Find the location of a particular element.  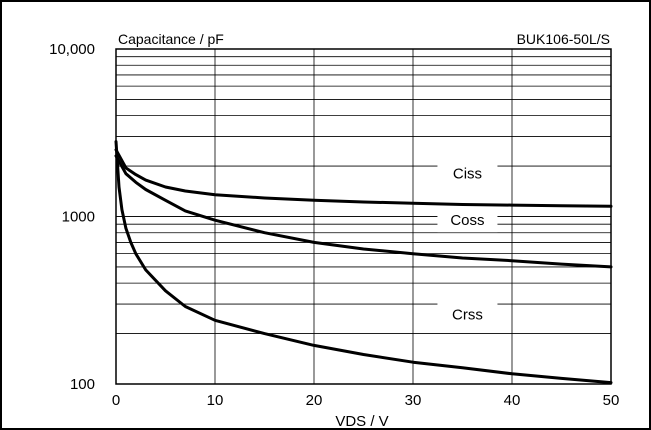

x-tick-label: 50 is located at coordinates (611, 400).